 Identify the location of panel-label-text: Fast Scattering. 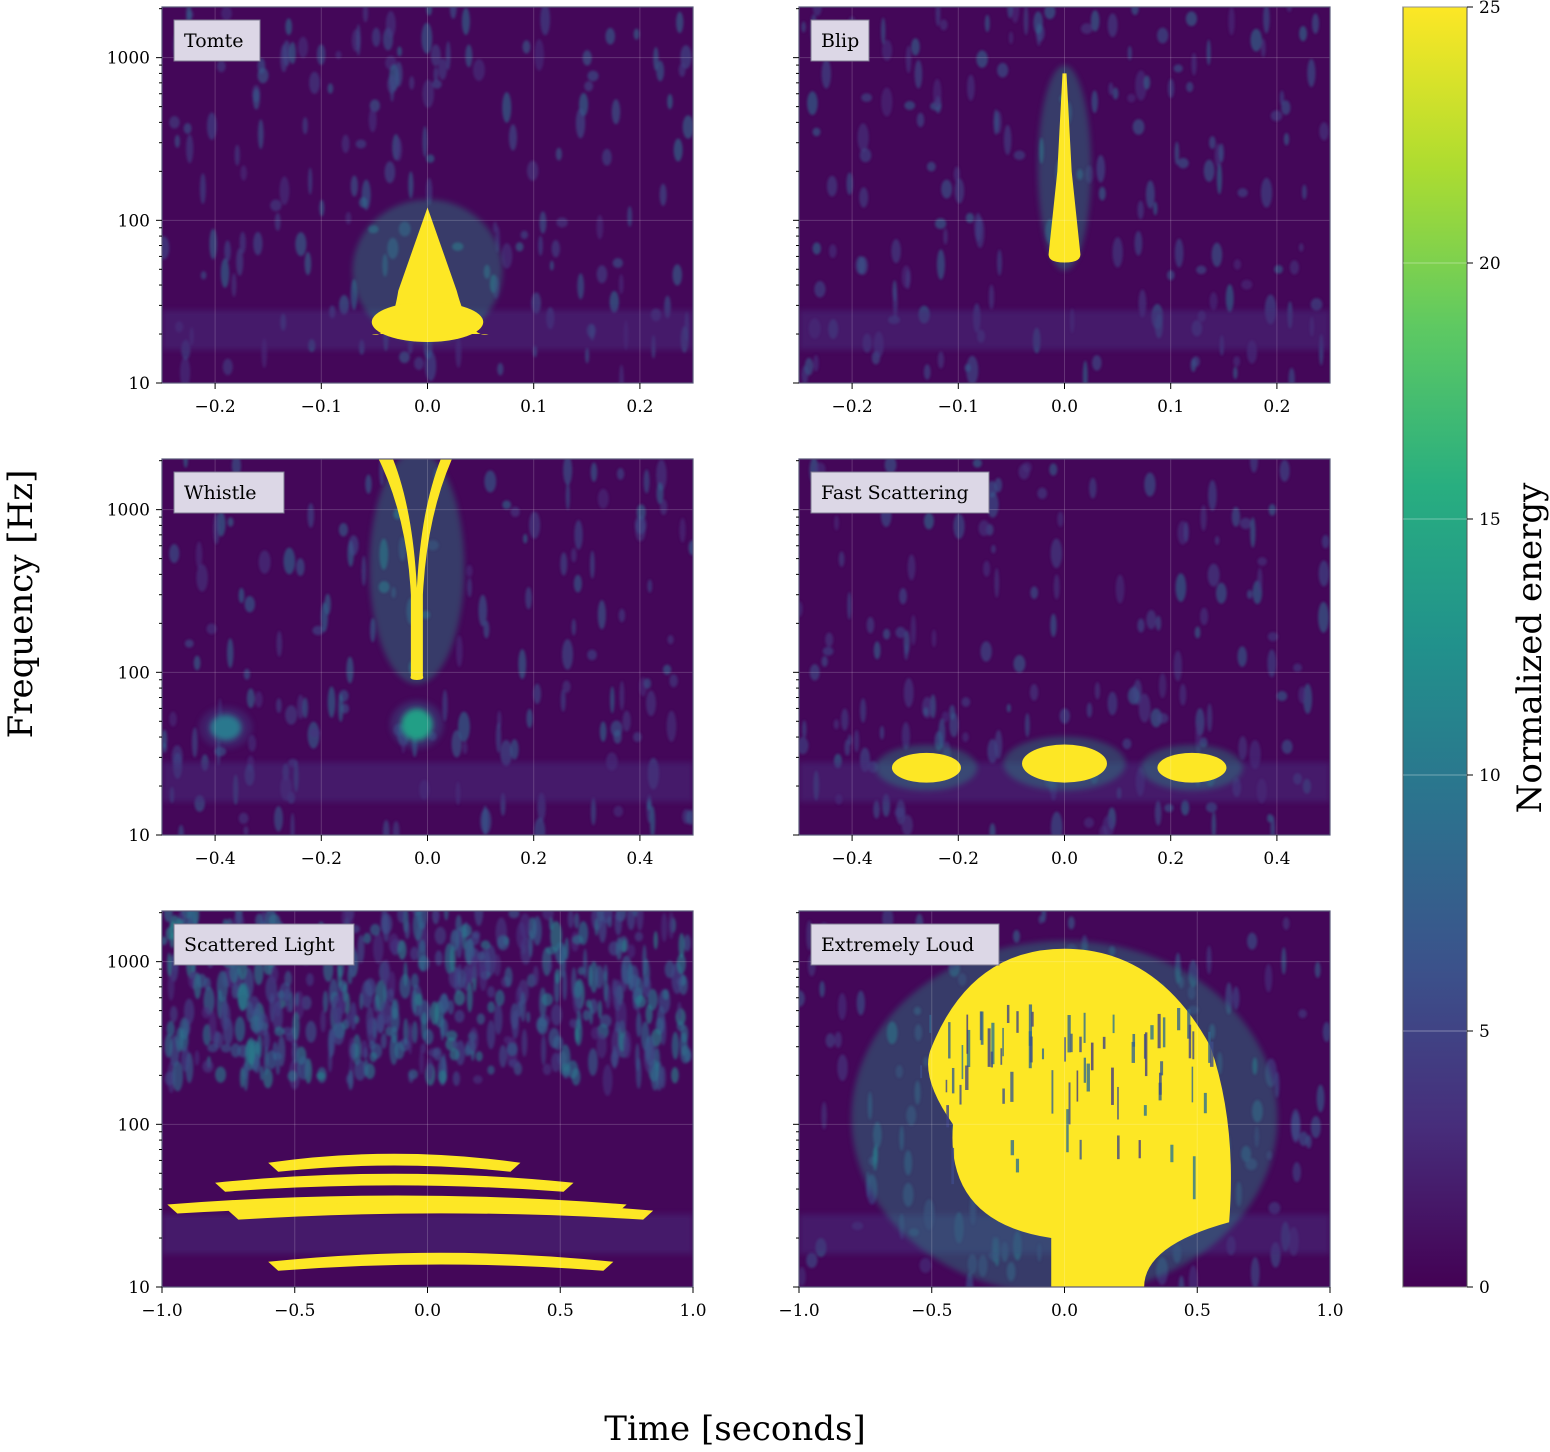
(895, 493).